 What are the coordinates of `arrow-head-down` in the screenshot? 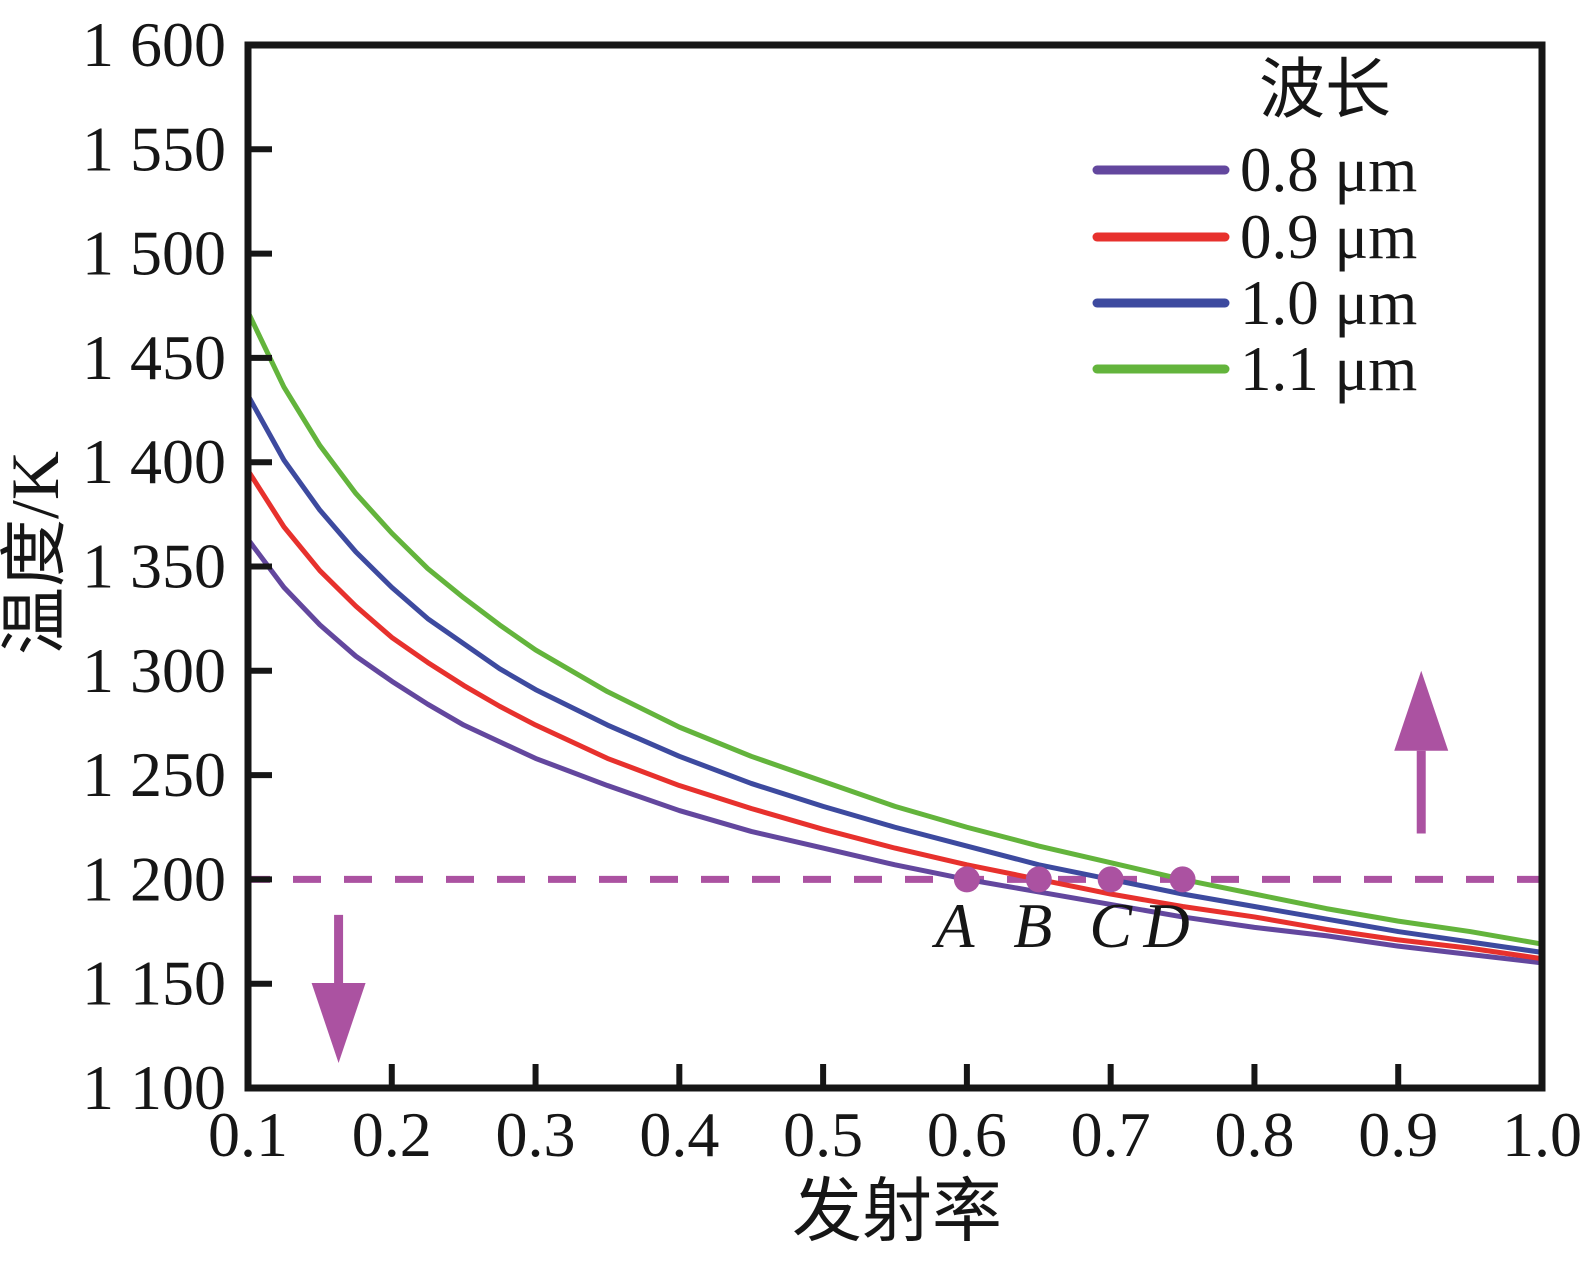 It's located at (338, 1022).